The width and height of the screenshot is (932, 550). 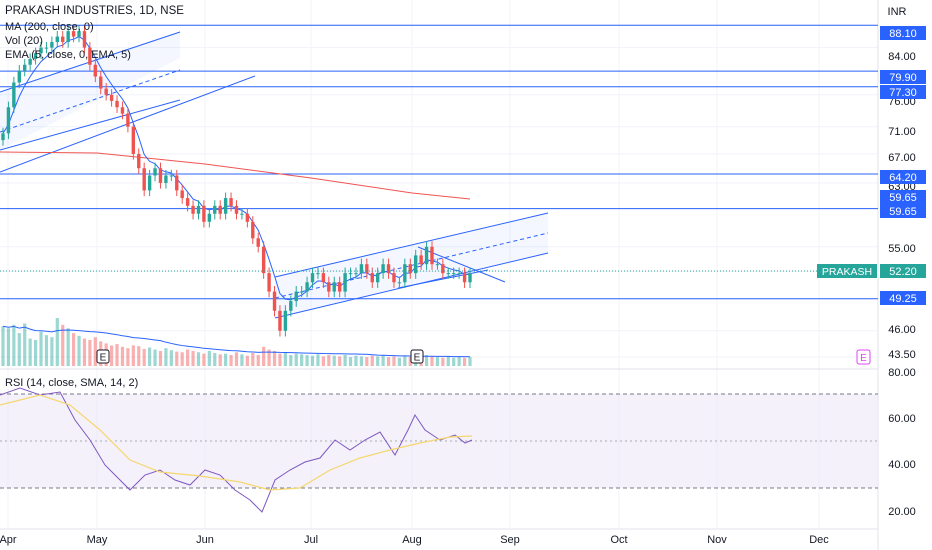 What do you see at coordinates (443, 279) in the screenshot?
I see `wedge-lower` at bounding box center [443, 279].